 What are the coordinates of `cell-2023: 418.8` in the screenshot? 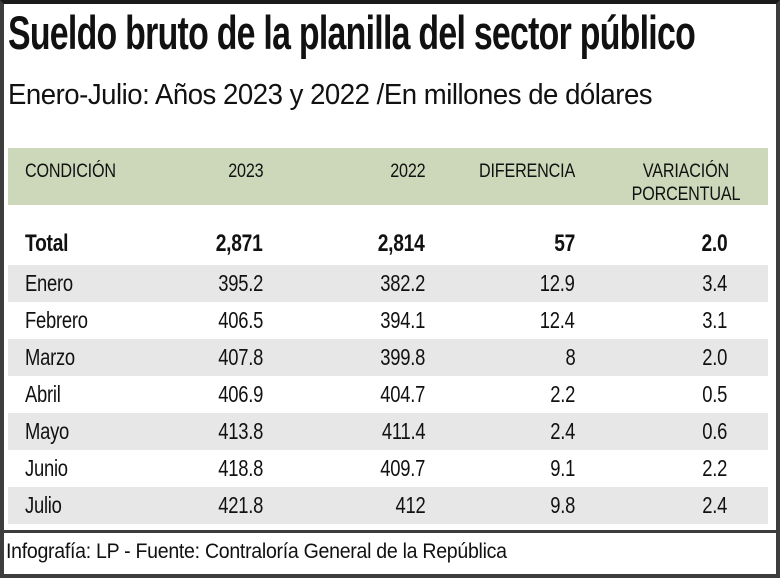 It's located at (240, 468).